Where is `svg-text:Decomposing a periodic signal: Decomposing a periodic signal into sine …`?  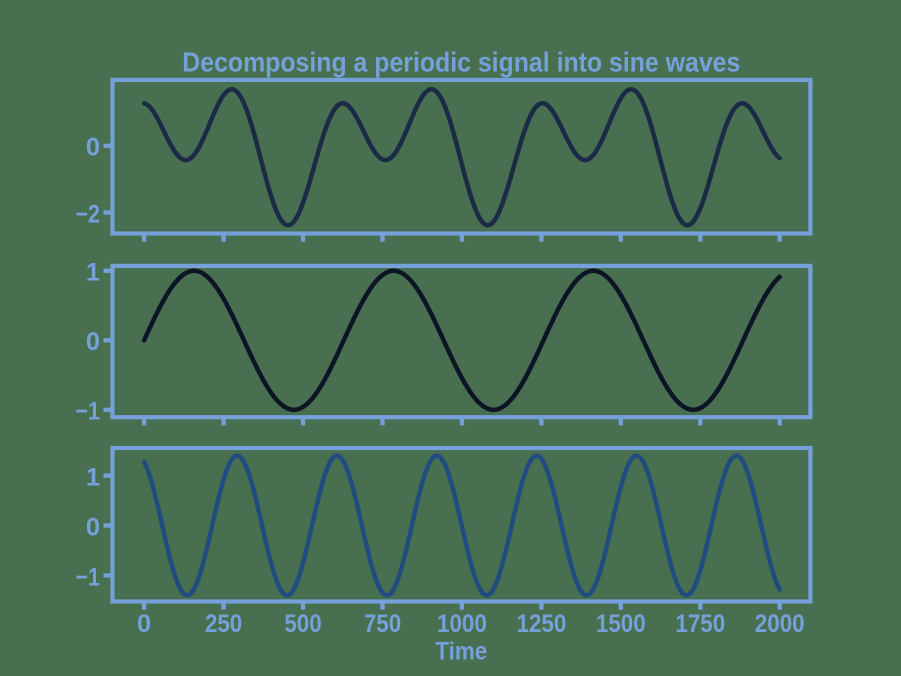 svg-text:Decomposing a periodic signal: Decomposing a periodic signal into sine … is located at coordinates (461, 62).